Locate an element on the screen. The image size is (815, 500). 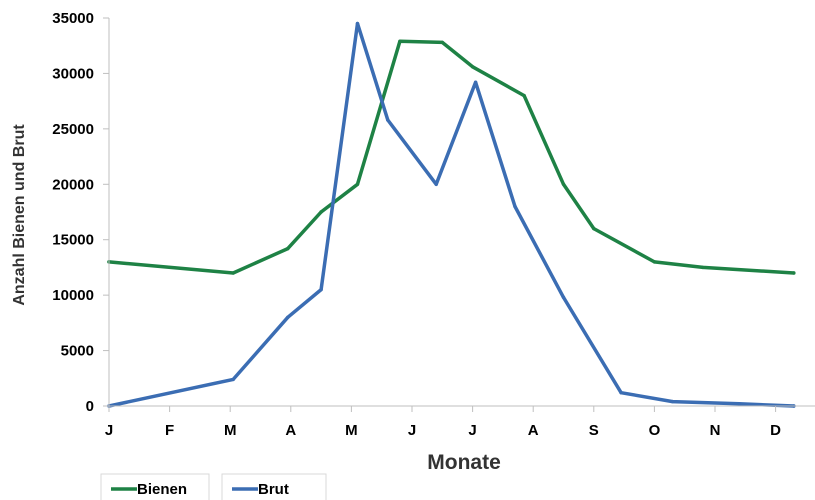
y-axis: 0 5000 10000 15000 20000 25000 30000 35000 is located at coordinates (81, 212).